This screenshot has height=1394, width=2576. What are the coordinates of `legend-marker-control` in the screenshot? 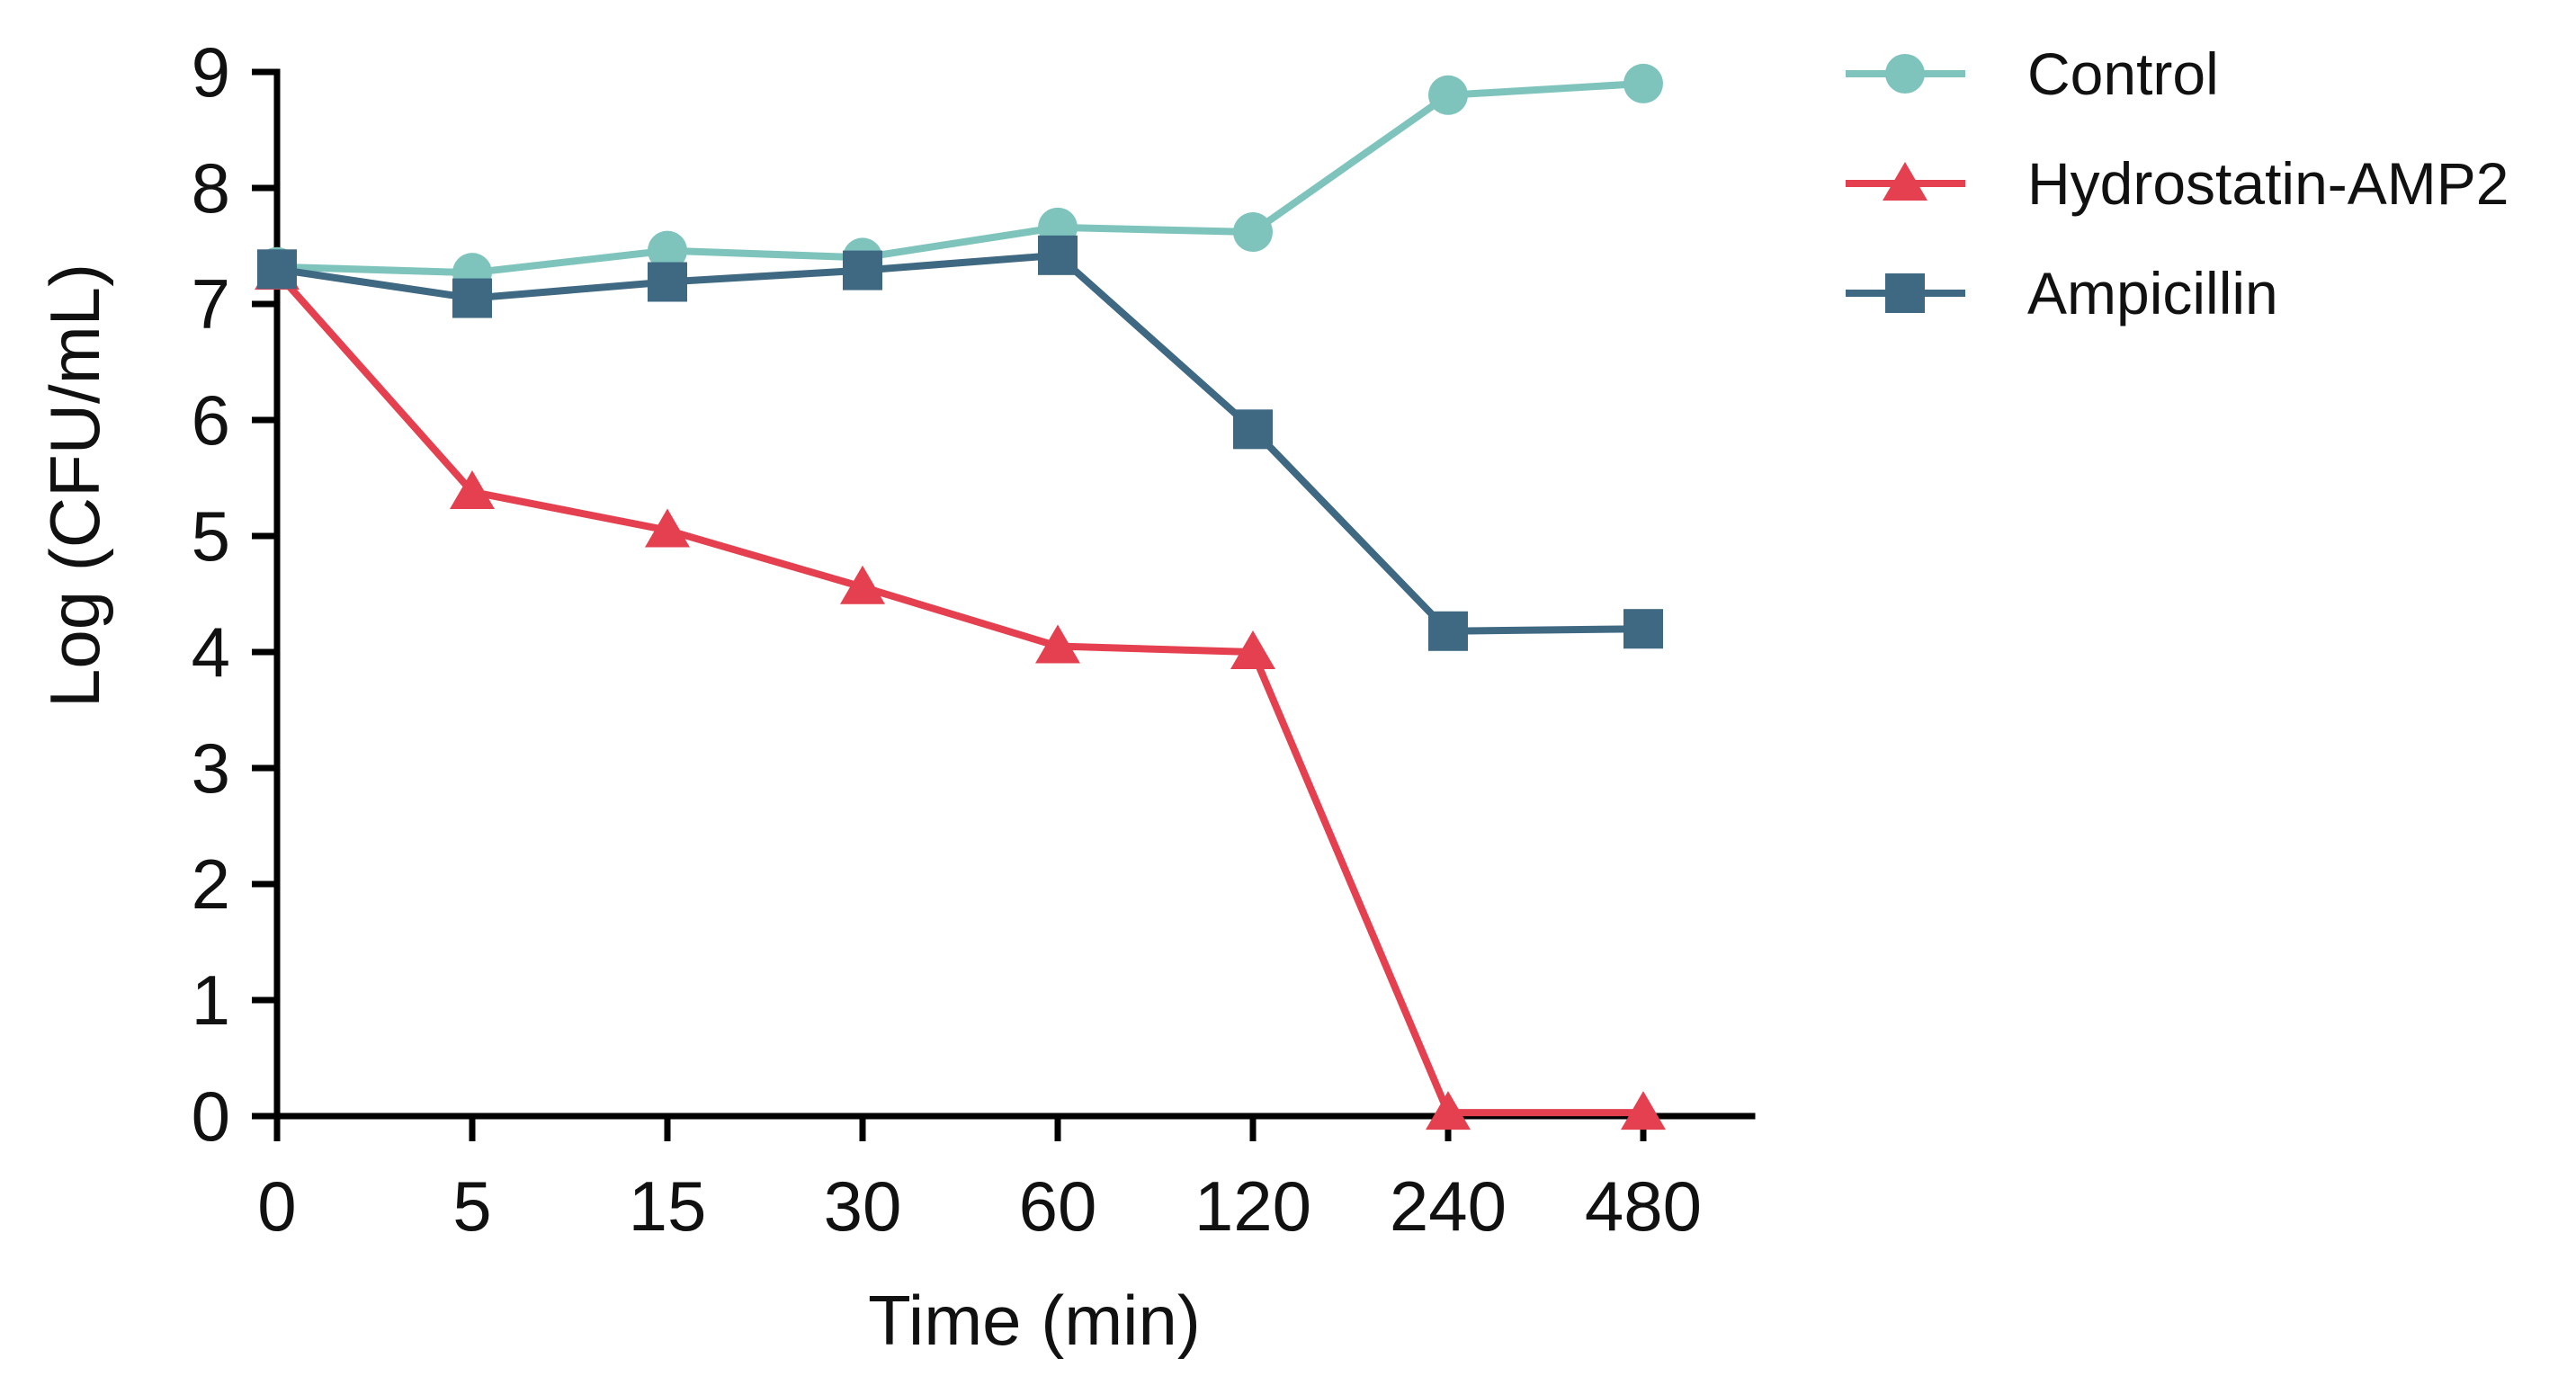 It's located at (1905, 74).